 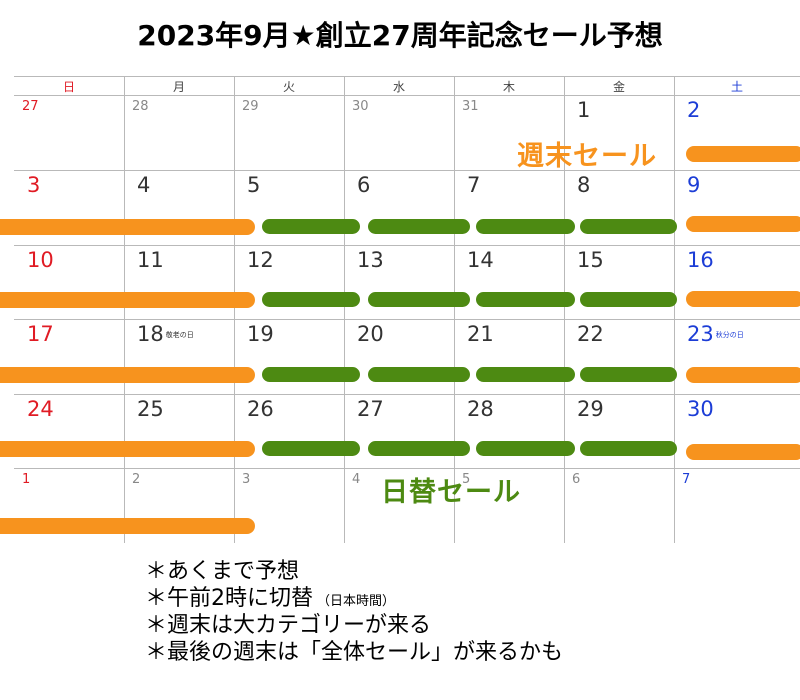 What do you see at coordinates (590, 260) in the screenshot?
I see `day-number: 15` at bounding box center [590, 260].